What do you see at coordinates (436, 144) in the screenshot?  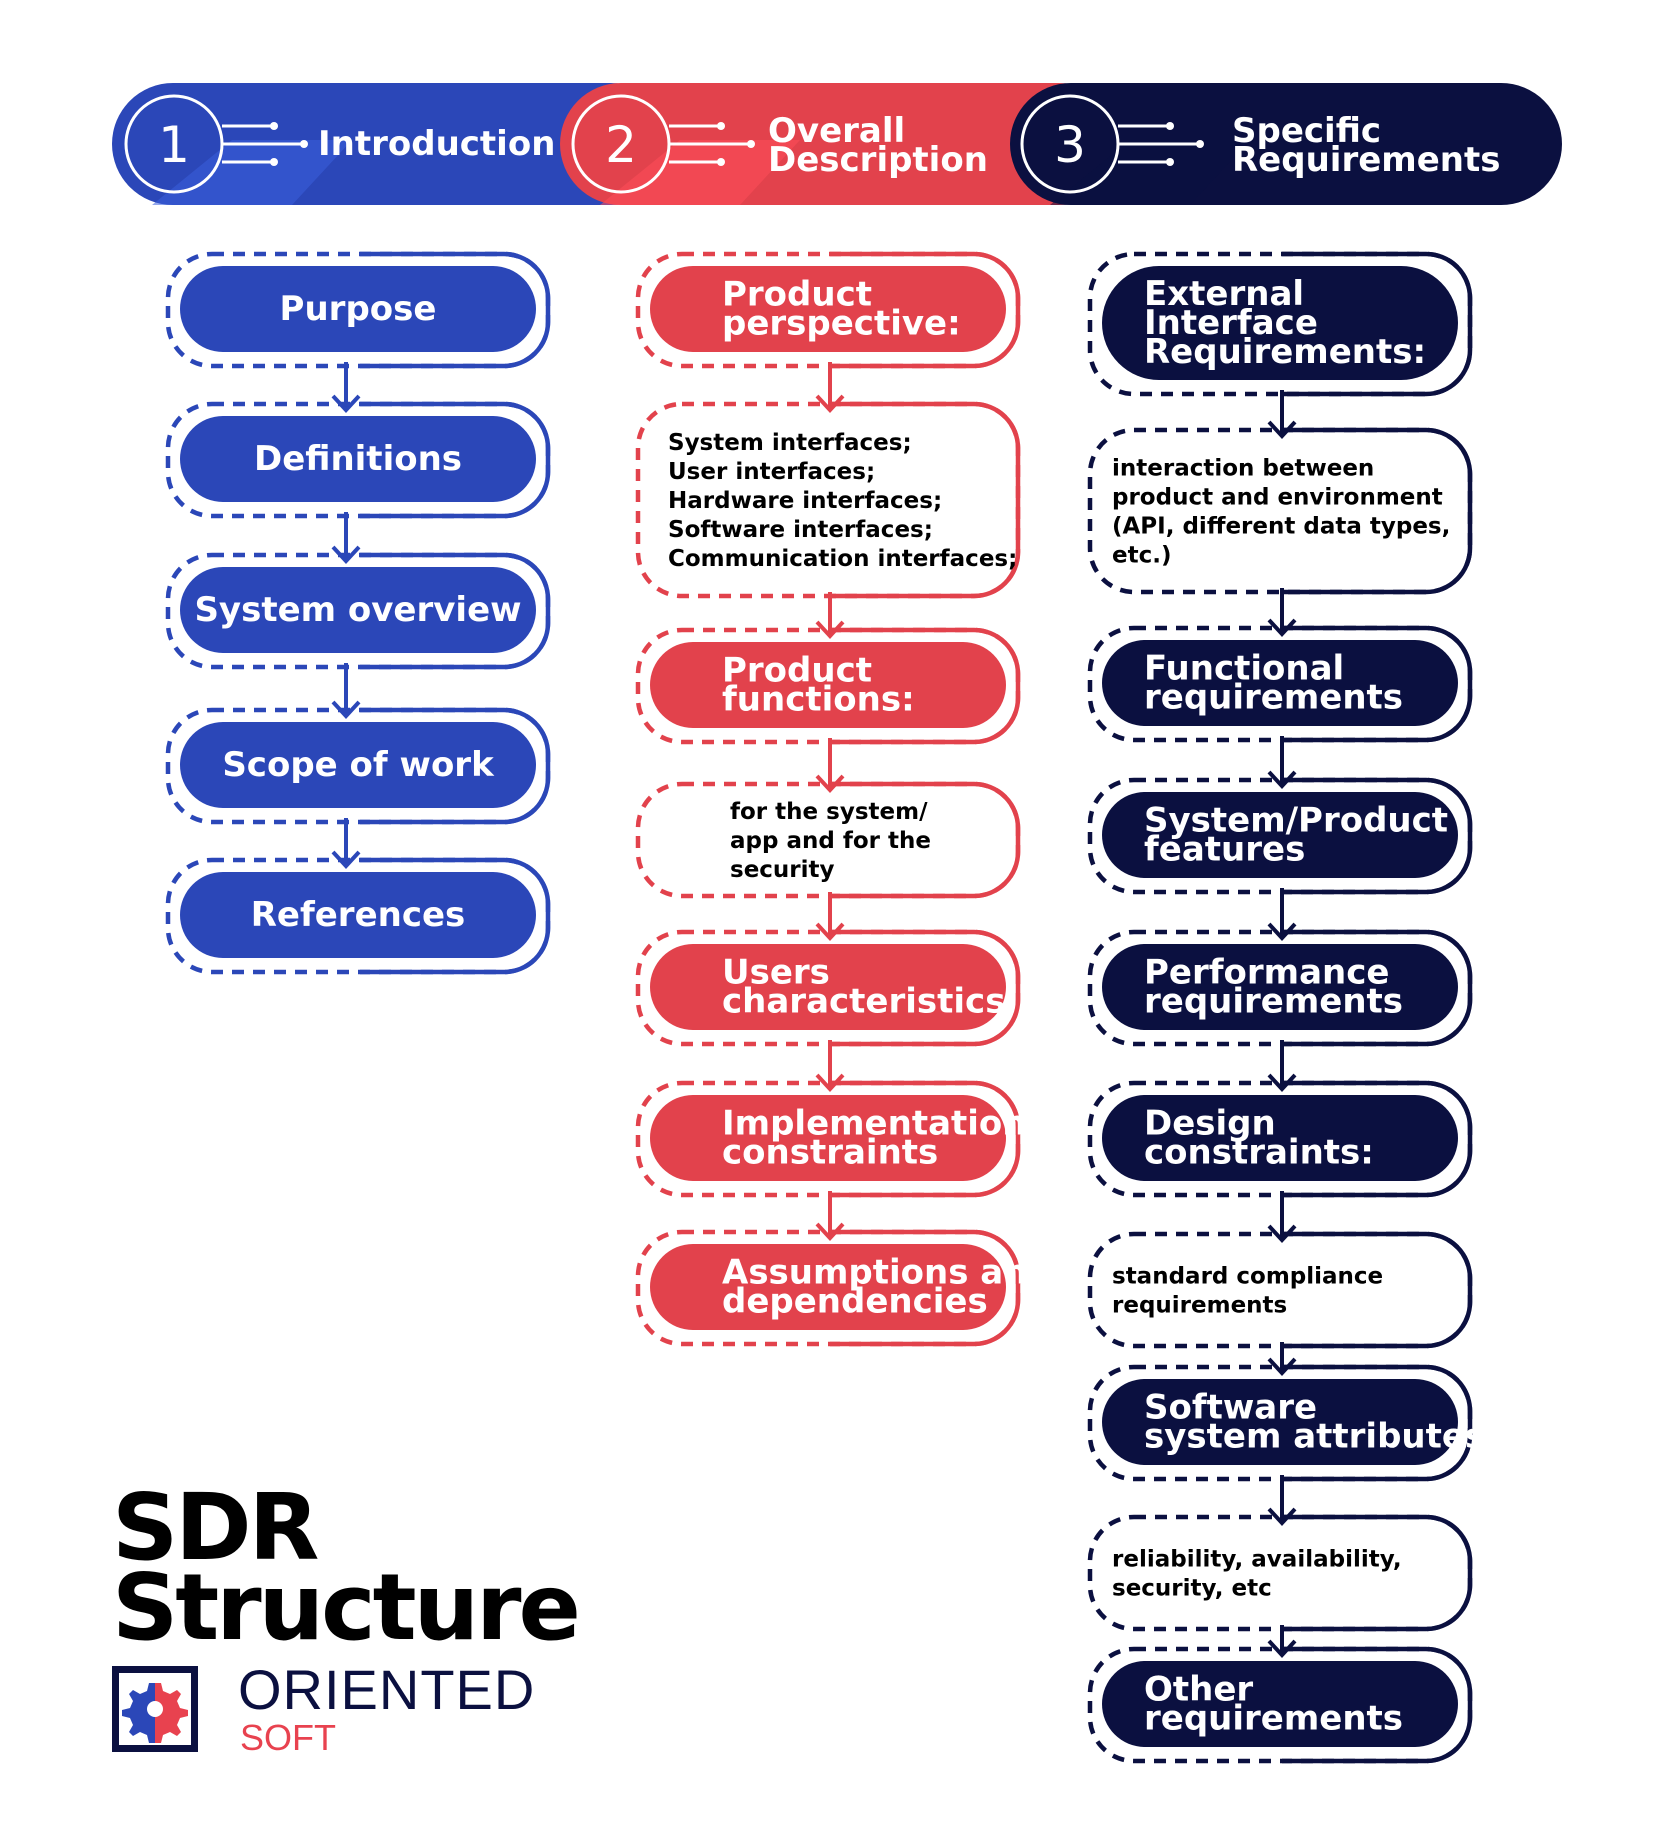 I see `header-title-line-1: Introduction` at bounding box center [436, 144].